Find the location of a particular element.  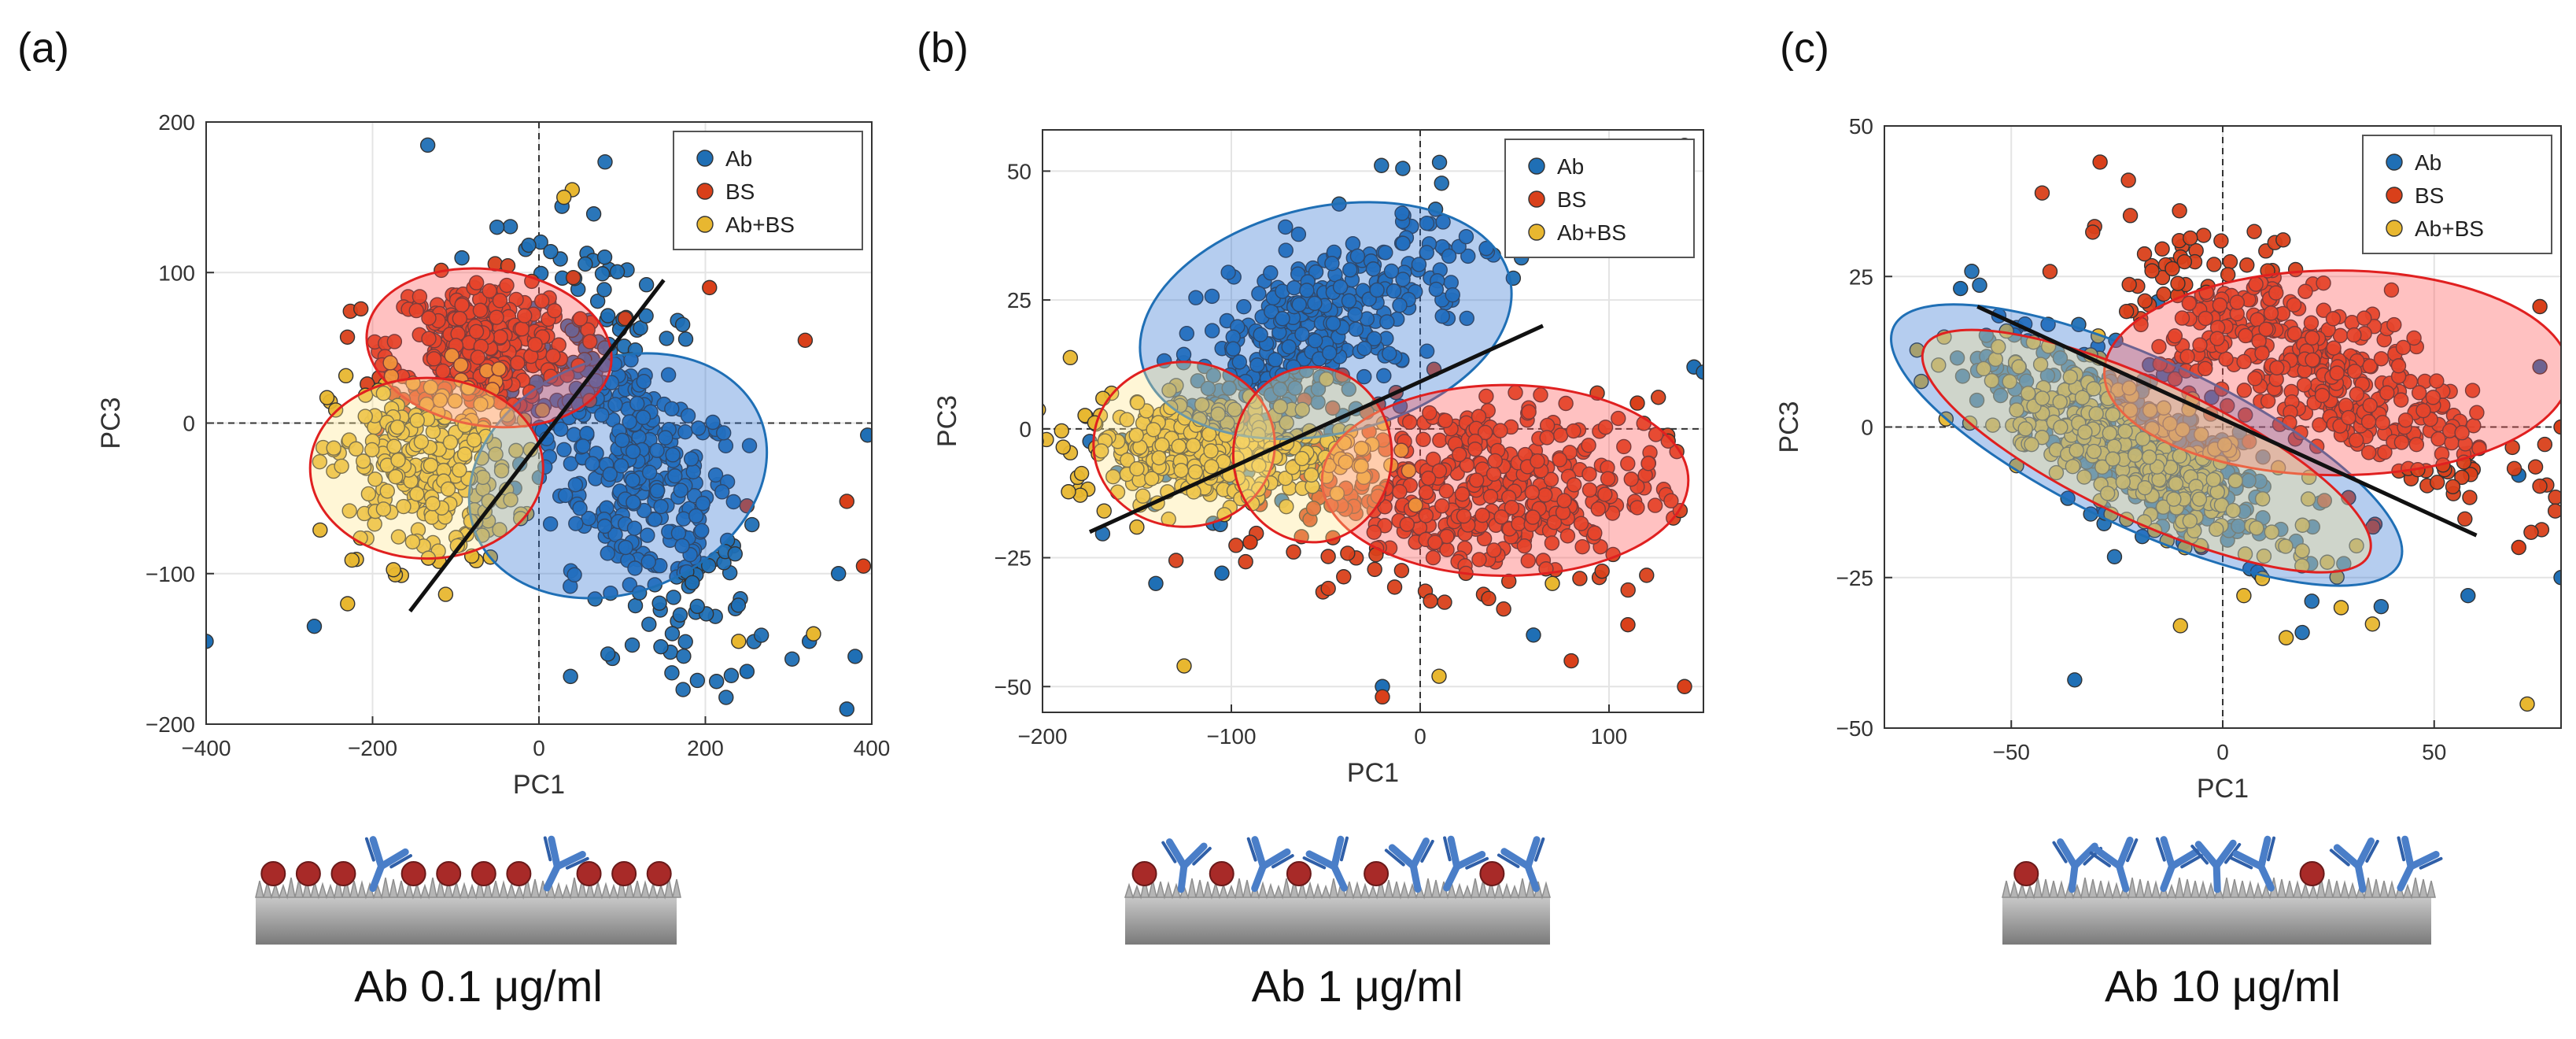

x-tick-label: −400 is located at coordinates (206, 748).